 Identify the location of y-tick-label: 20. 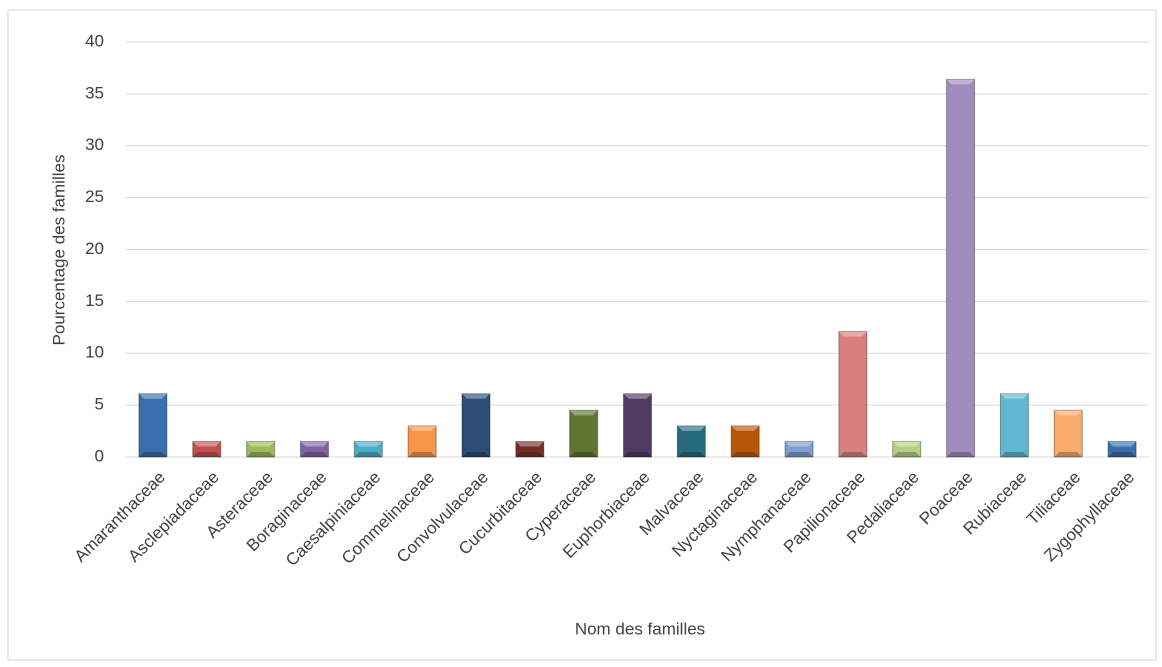
(94, 248).